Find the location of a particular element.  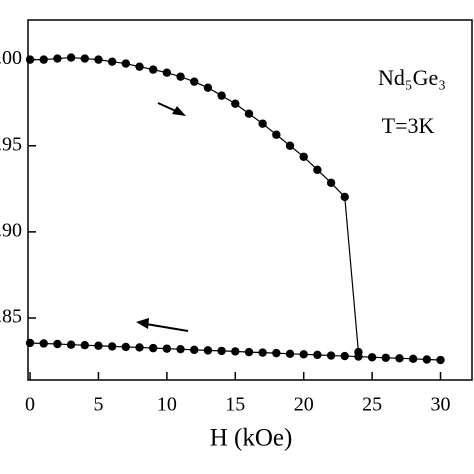

x-tick-label: 25 is located at coordinates (372, 405).